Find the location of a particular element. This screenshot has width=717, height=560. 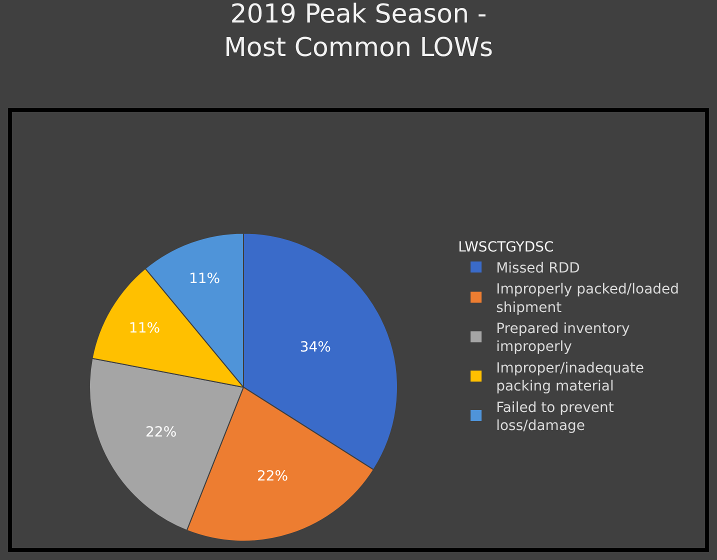

legend-label: Missed RDD is located at coordinates (538, 268).